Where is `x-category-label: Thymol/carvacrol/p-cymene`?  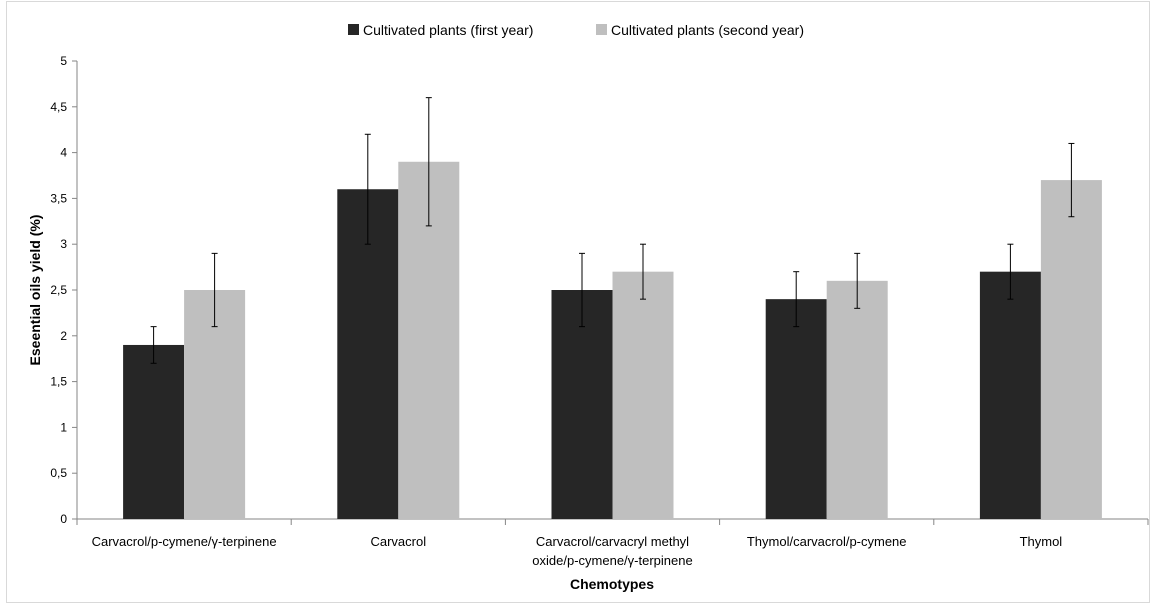 x-category-label: Thymol/carvacrol/p-cymene is located at coordinates (827, 541).